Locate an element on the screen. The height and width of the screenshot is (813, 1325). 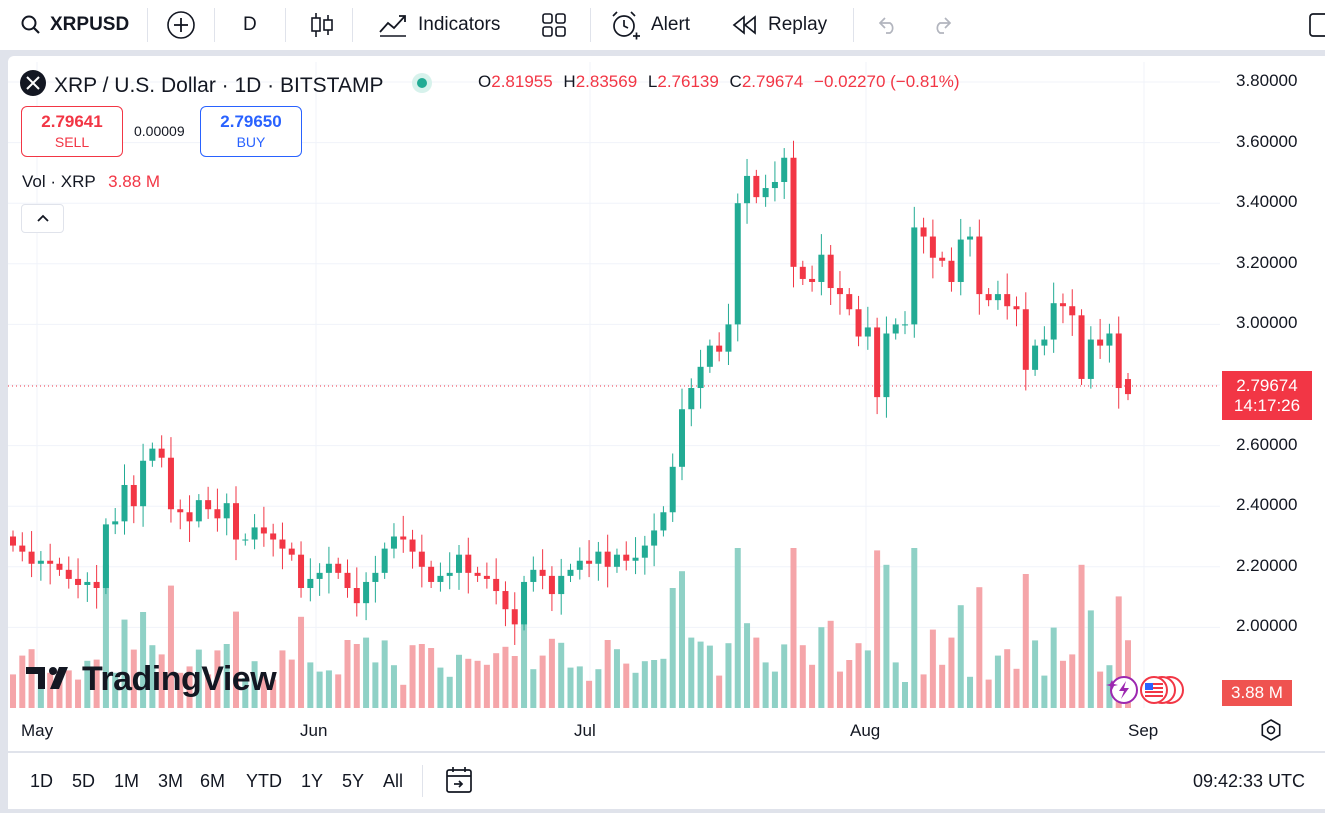
utc-clock: 09:42:33 UTC is located at coordinates (1248, 780).